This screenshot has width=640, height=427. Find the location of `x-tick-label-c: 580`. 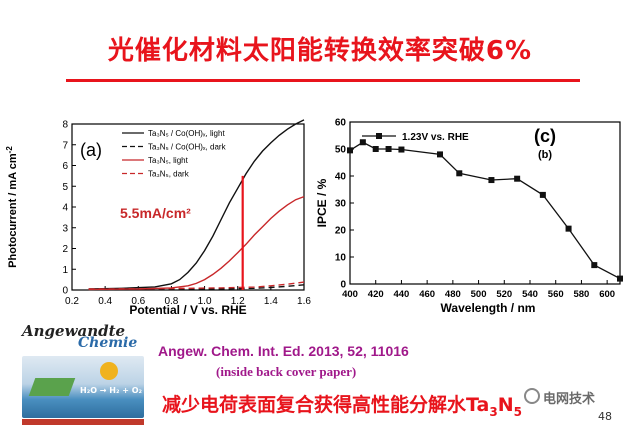

x-tick-label-c: 580 is located at coordinates (581, 294).